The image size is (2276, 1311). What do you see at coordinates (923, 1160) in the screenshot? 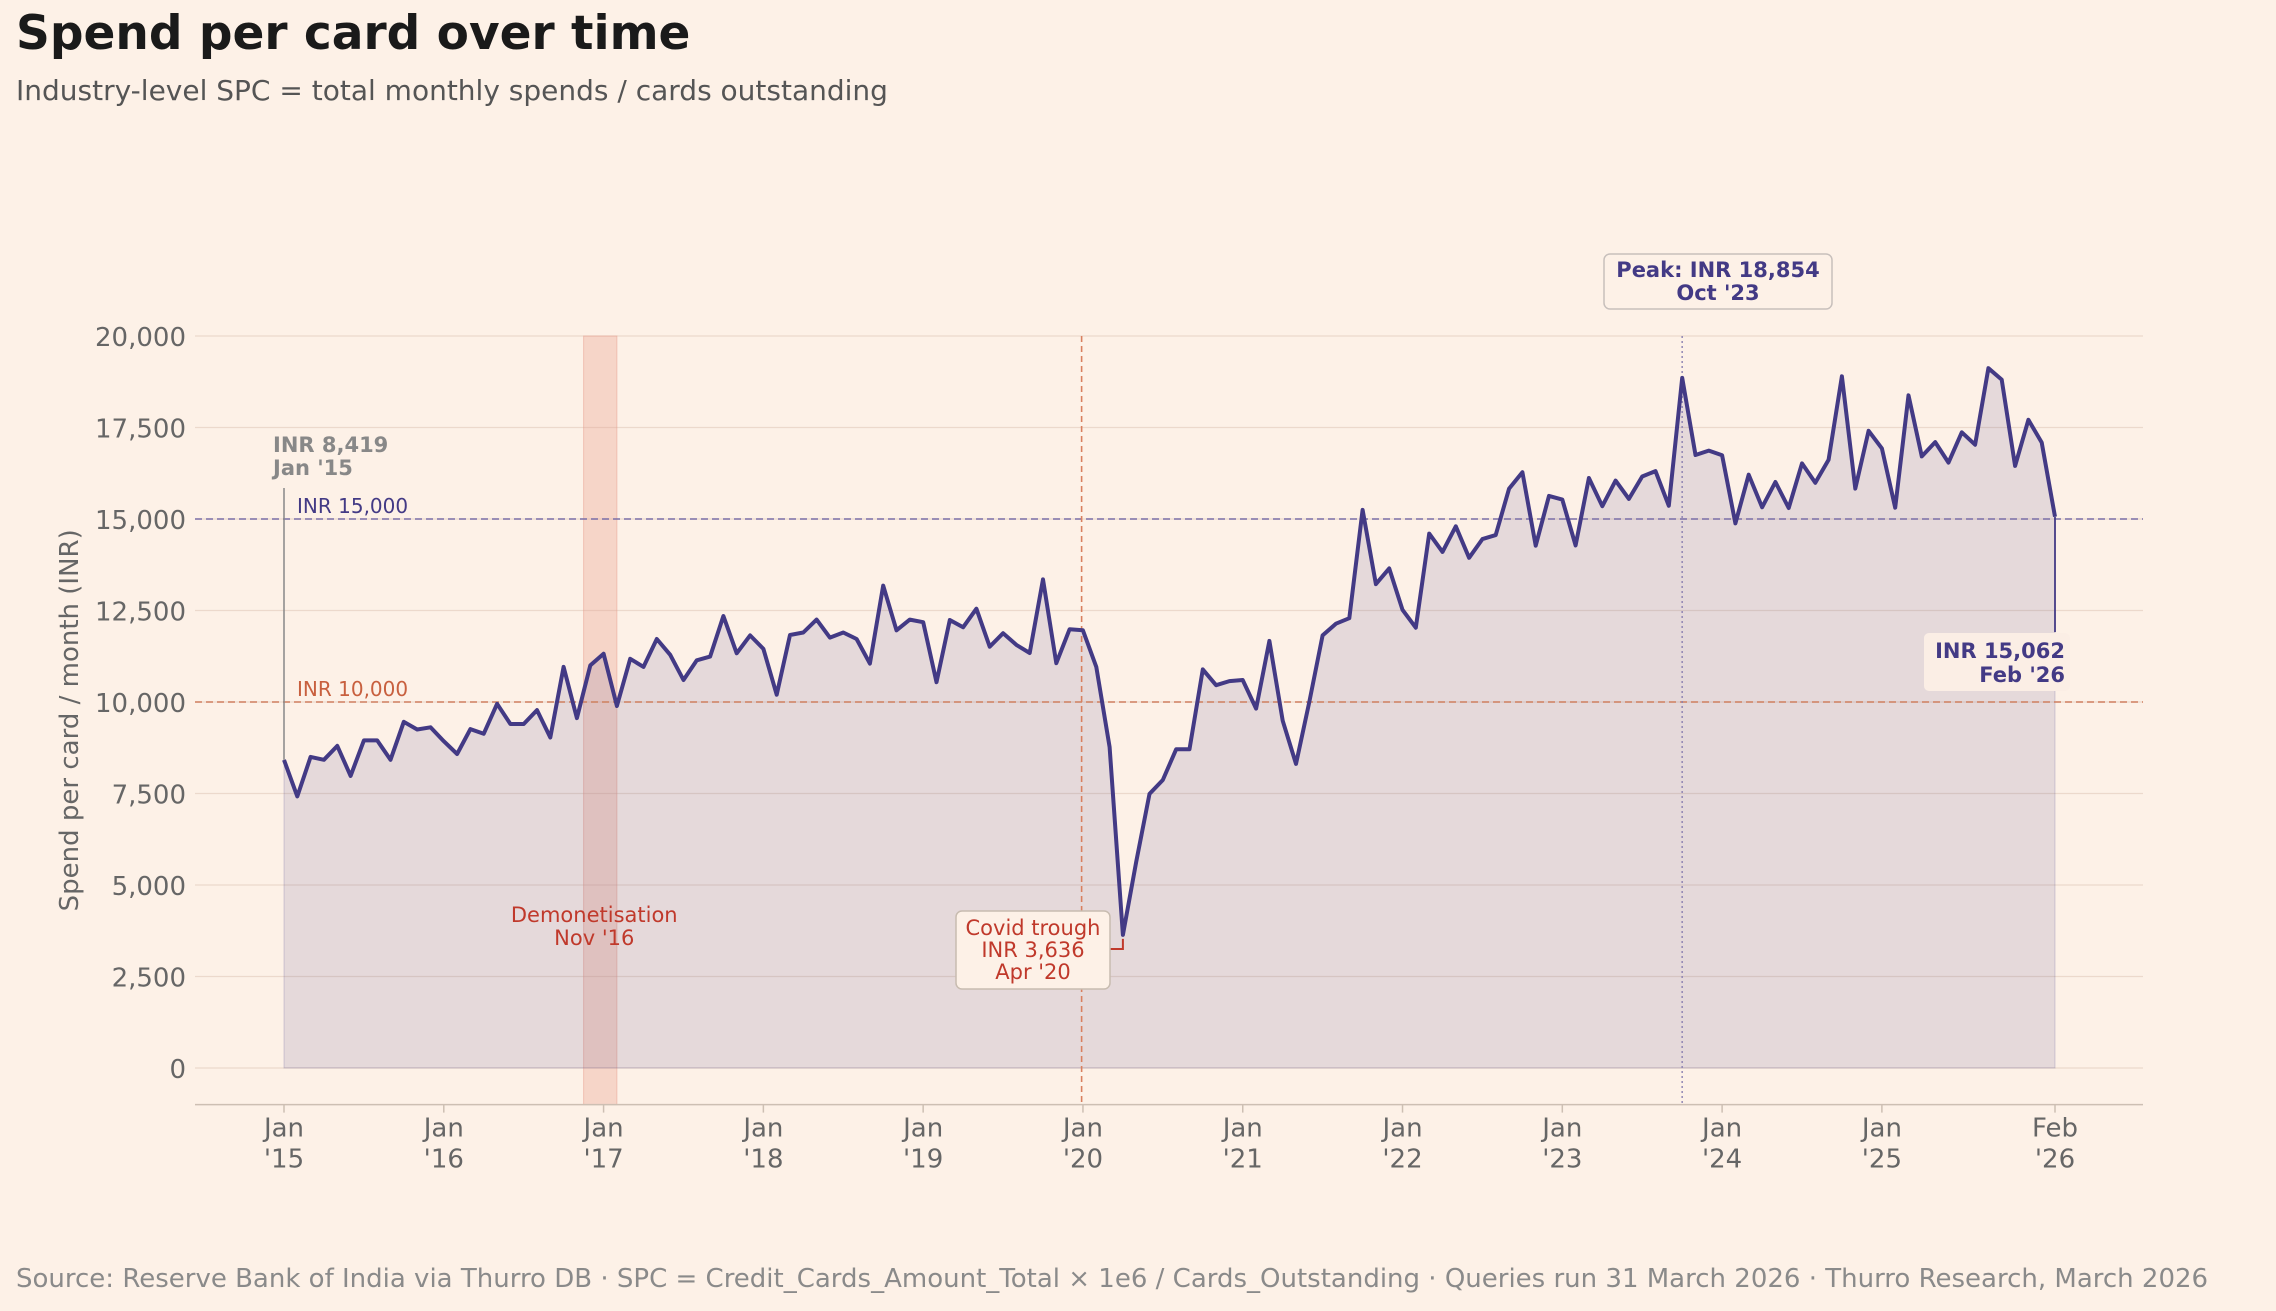
I see `x-tick-label-year: '19` at bounding box center [923, 1160].